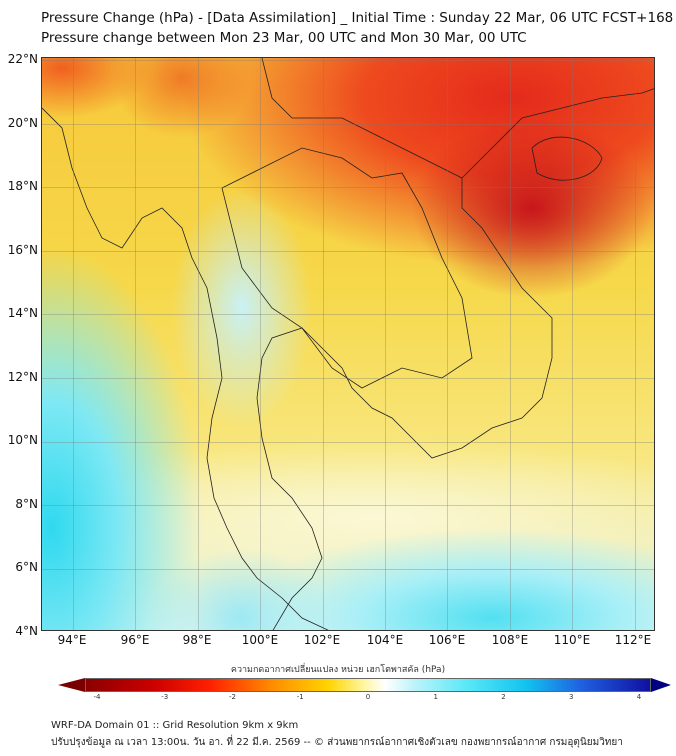 The image size is (676, 756). What do you see at coordinates (661, 685) in the screenshot?
I see `colorbar-max-arrow` at bounding box center [661, 685].